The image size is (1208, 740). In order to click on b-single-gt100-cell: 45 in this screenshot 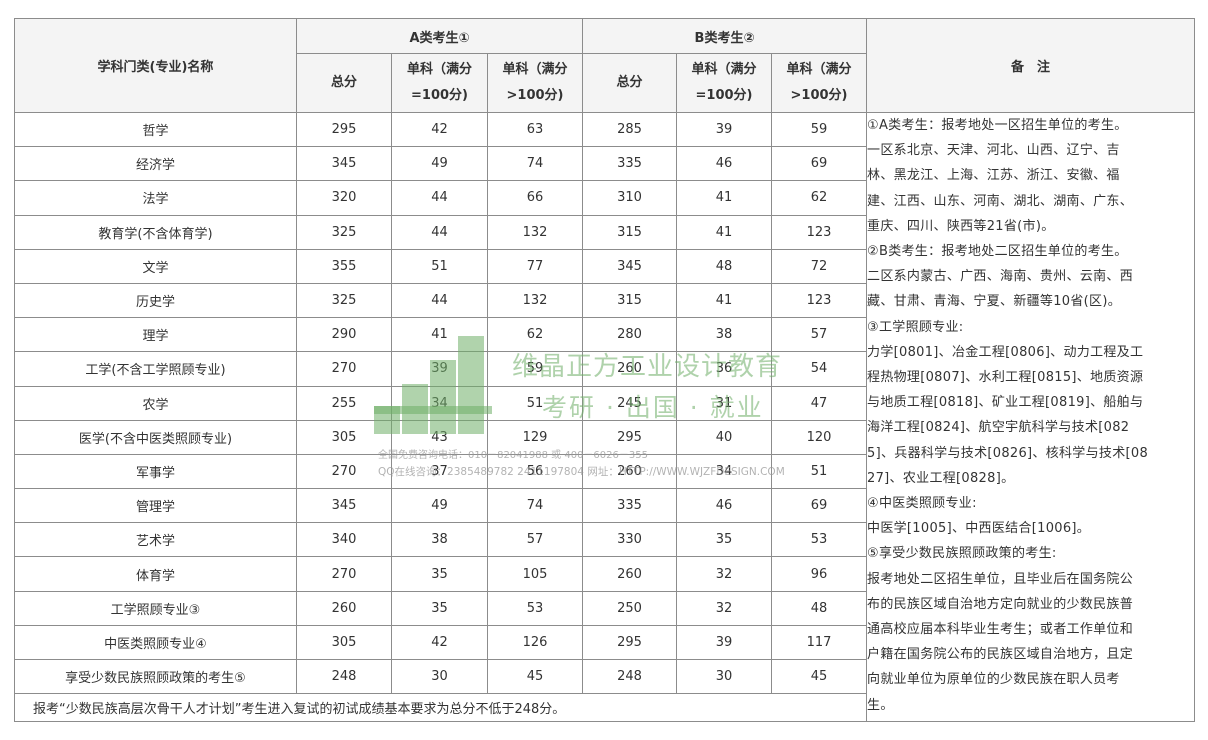, I will do `click(819, 676)`.